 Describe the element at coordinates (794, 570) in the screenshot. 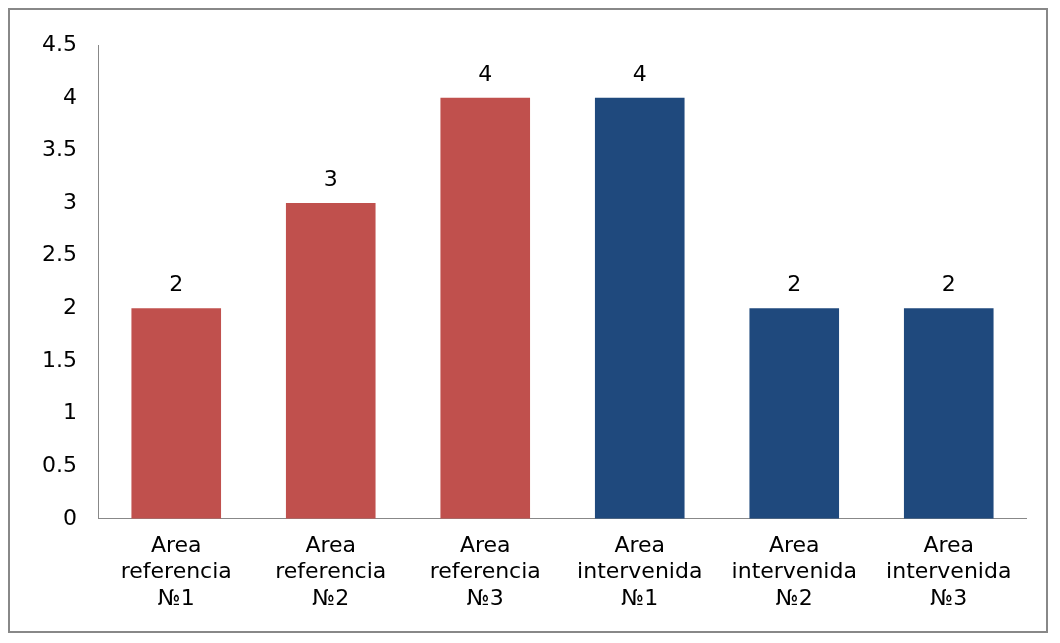

I see `x-tick-label: Area intervenida №2` at that location.